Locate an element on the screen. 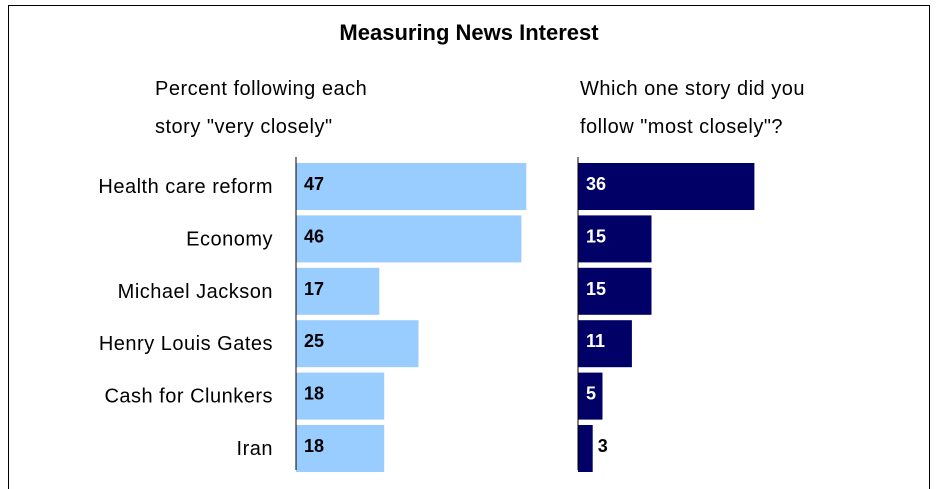 This screenshot has width=938, height=489. right-panel-title-line-1: Which one story did you is located at coordinates (692, 89).